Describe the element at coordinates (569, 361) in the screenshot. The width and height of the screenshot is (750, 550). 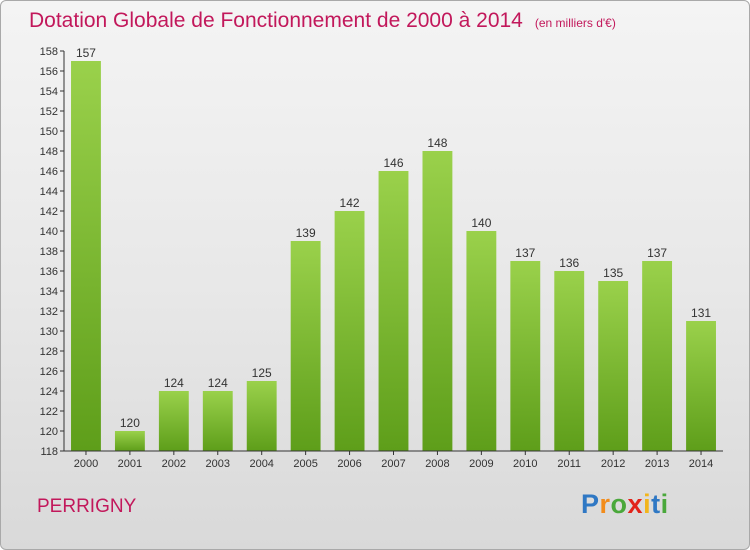
I see `bar-2011` at that location.